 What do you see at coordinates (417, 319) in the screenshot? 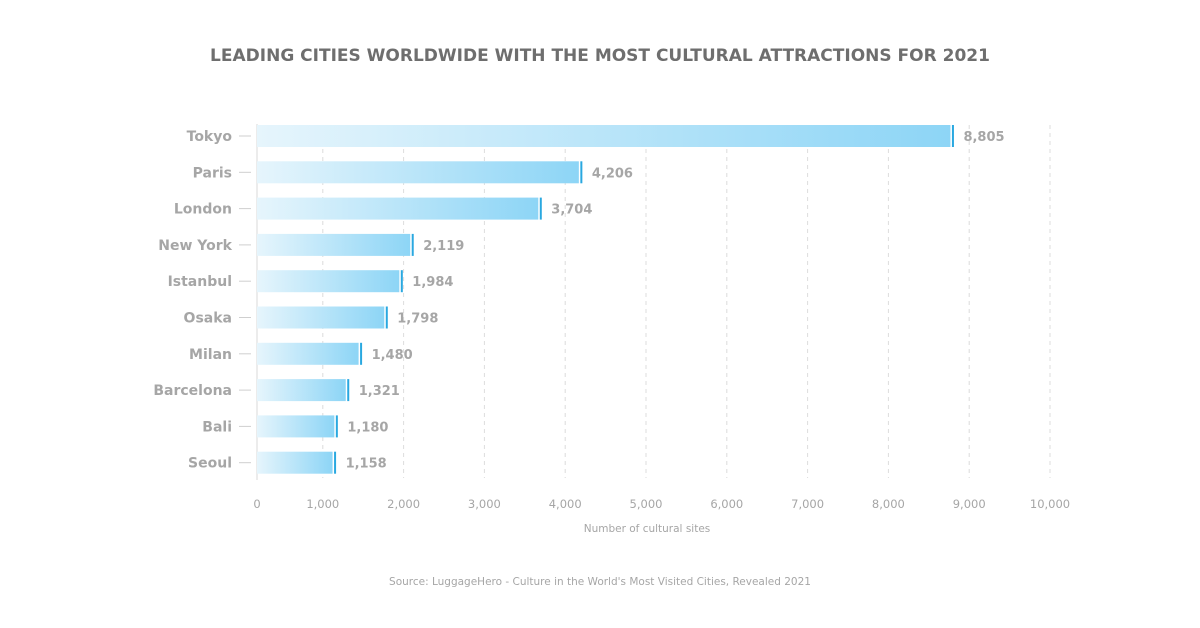
I see `value-label: 1,798` at bounding box center [417, 319].